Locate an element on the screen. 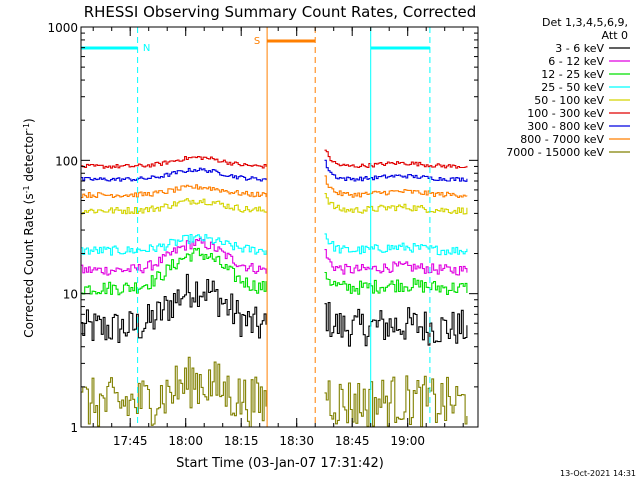 This screenshot has width=640, height=480. footer-date: 13-Oct-2021 14:31 is located at coordinates (598, 473).